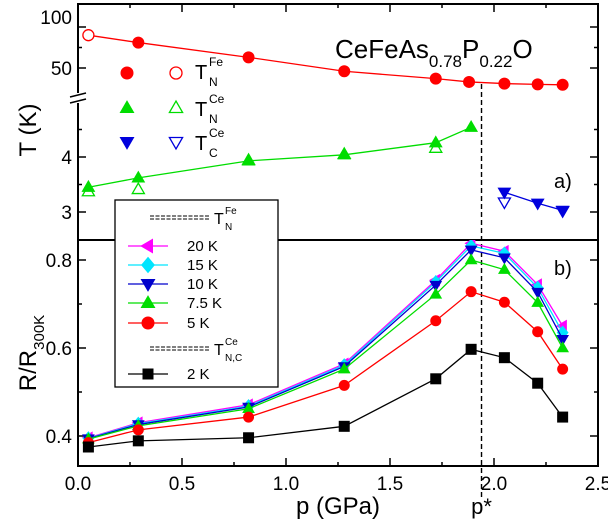 Image resolution: width=608 pixels, height=521 pixels. What do you see at coordinates (196, 293) in the screenshot?
I see `legend-panel-b: T Fe N 20 K 15 K 10 K 7.5 K 5 K 2 K T Ce N,C` at bounding box center [196, 293].